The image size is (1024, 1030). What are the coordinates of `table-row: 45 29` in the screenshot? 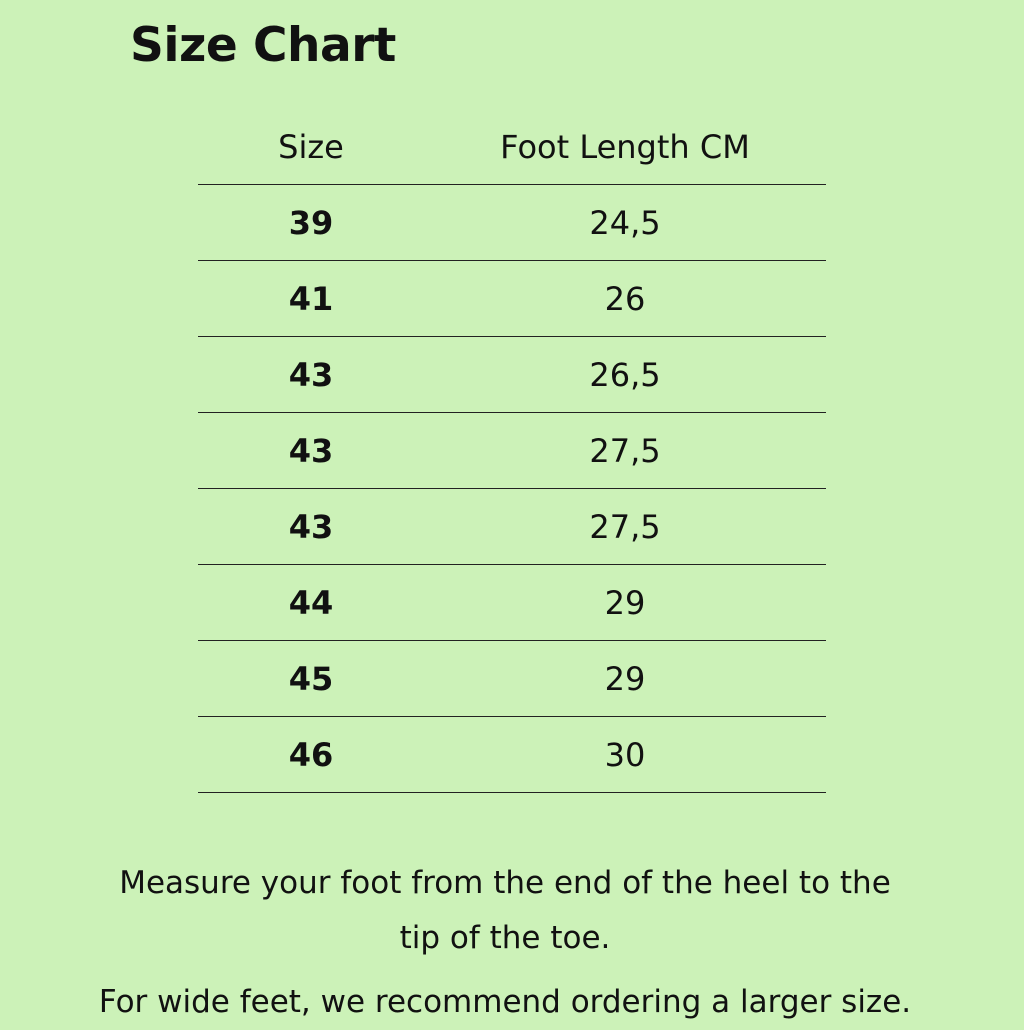 It's located at (512, 679).